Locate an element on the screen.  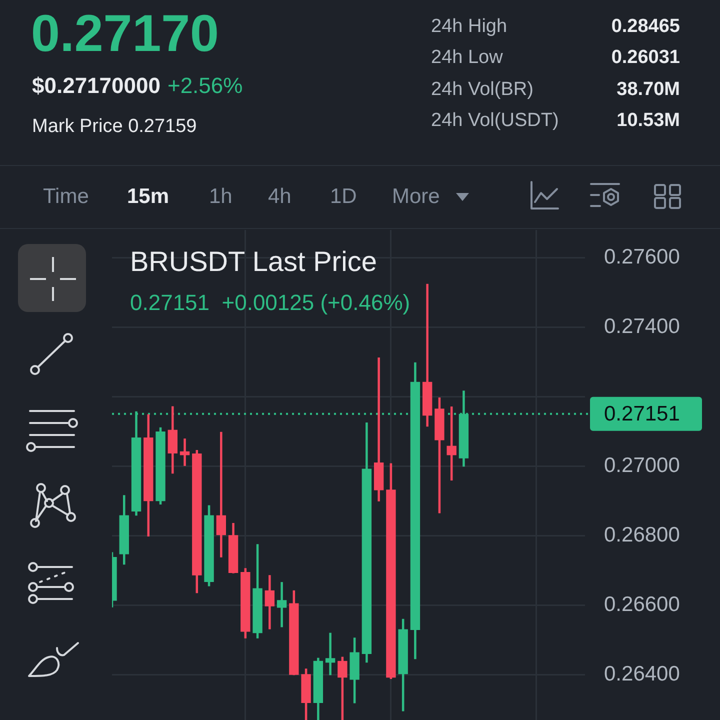
text: 0.27170 is located at coordinates (125, 34).